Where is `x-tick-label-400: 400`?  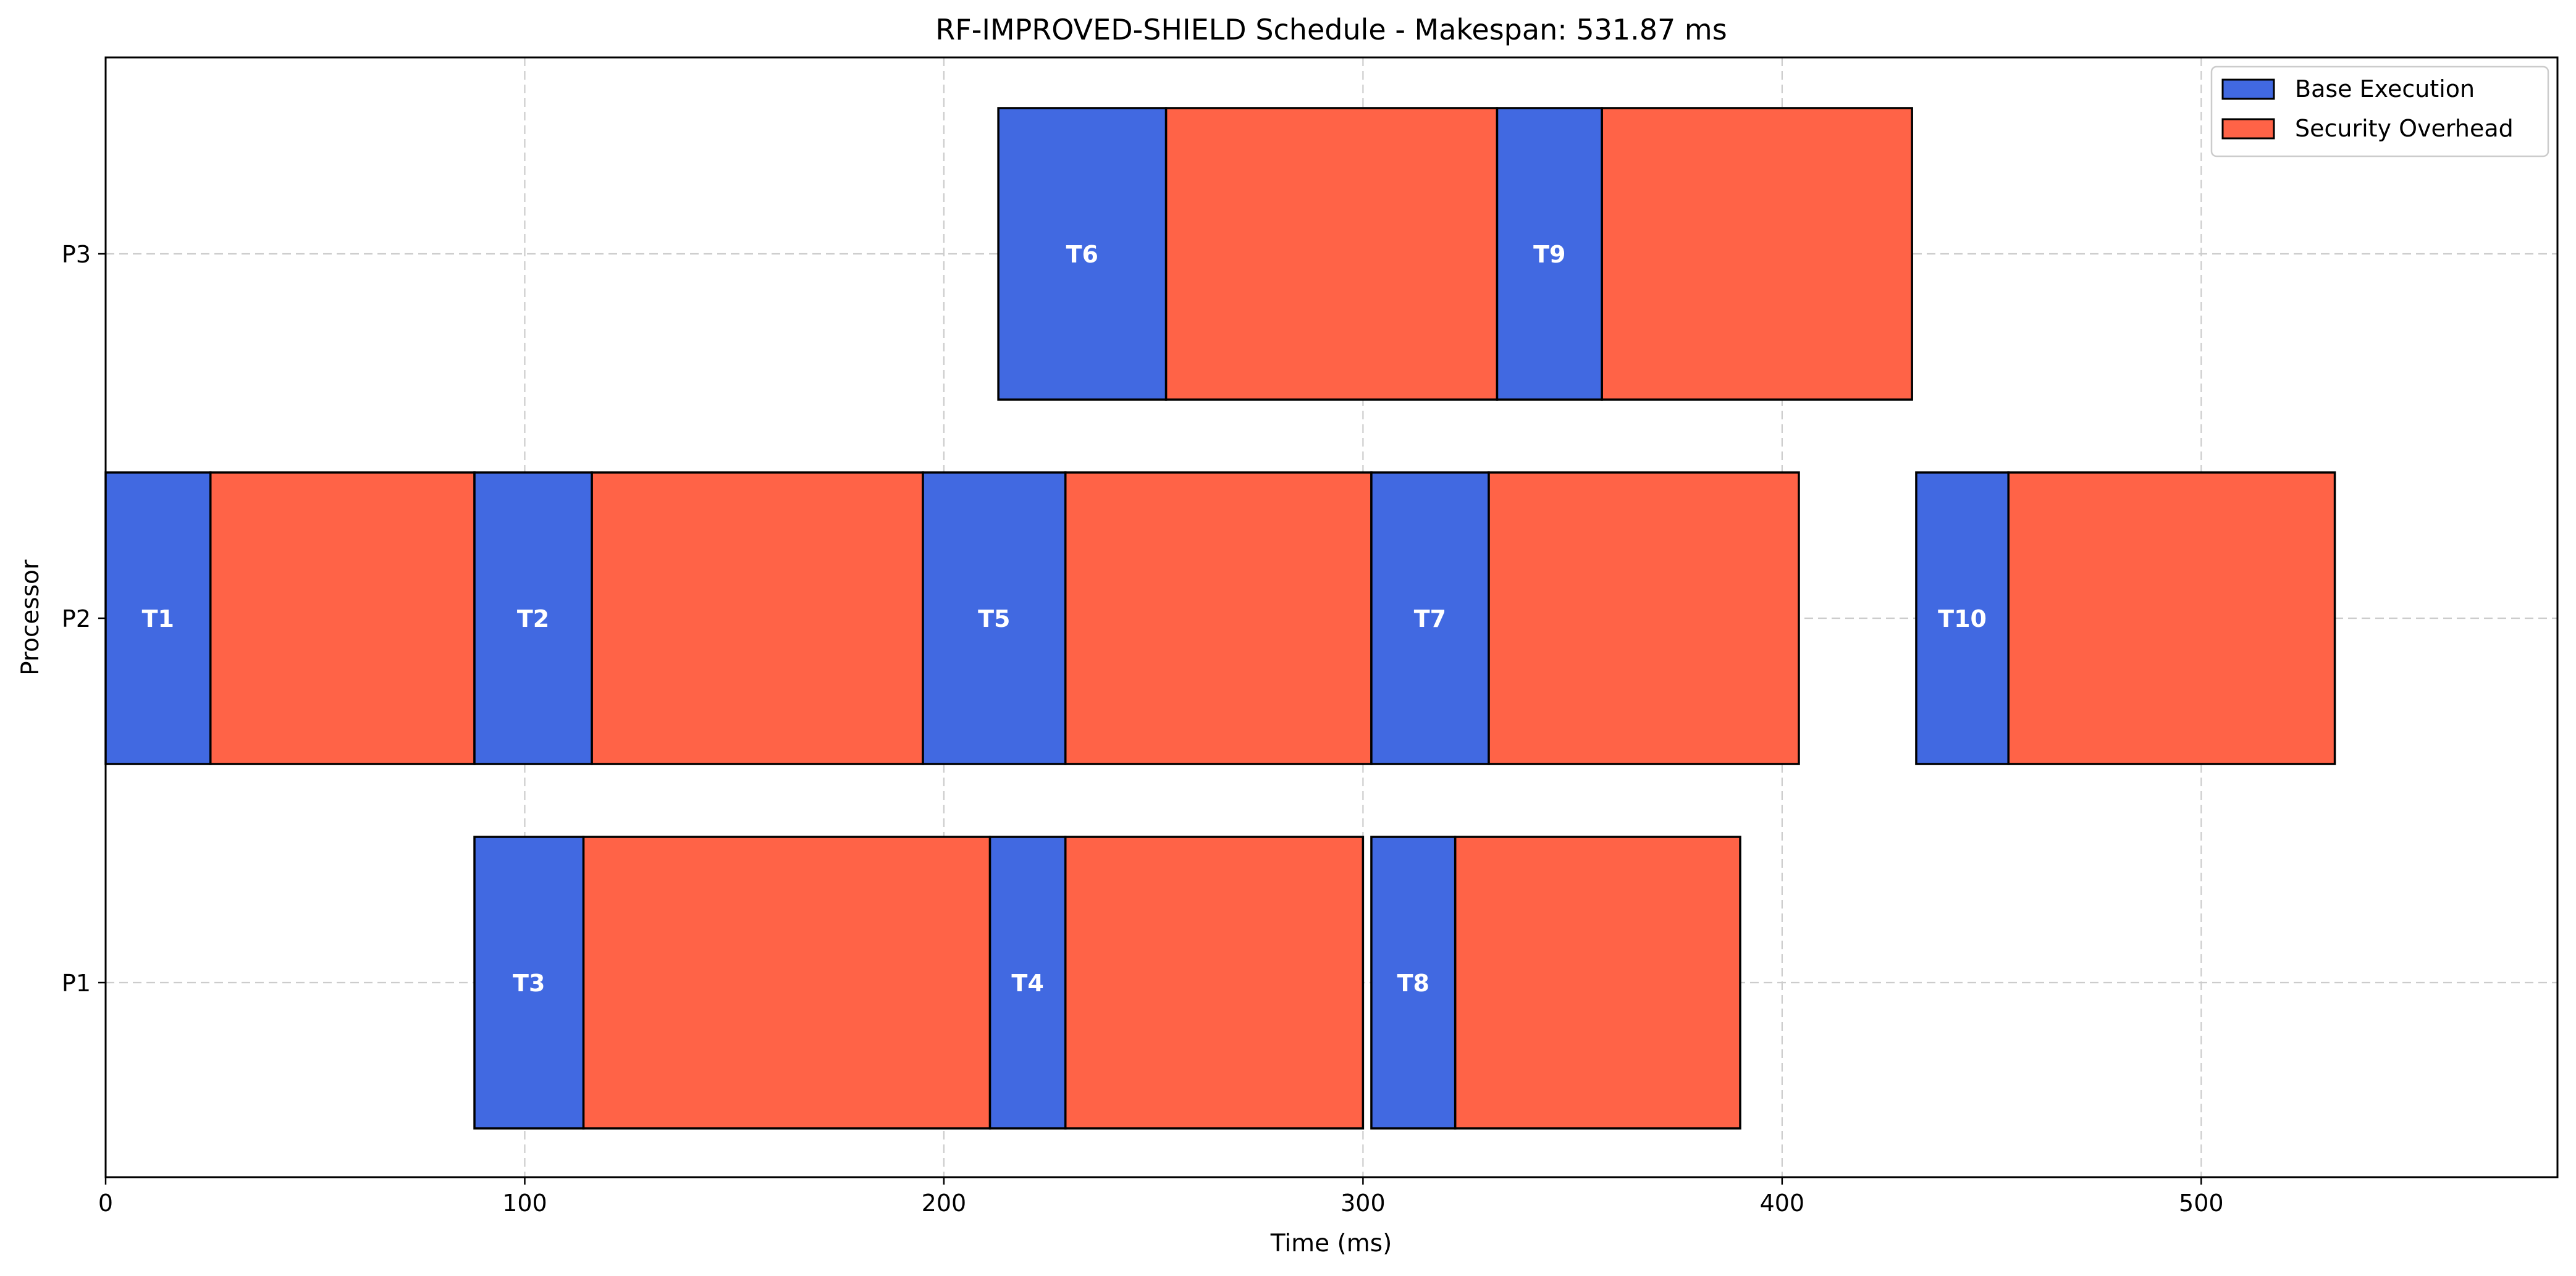
x-tick-label-400: 400 is located at coordinates (1782, 1203).